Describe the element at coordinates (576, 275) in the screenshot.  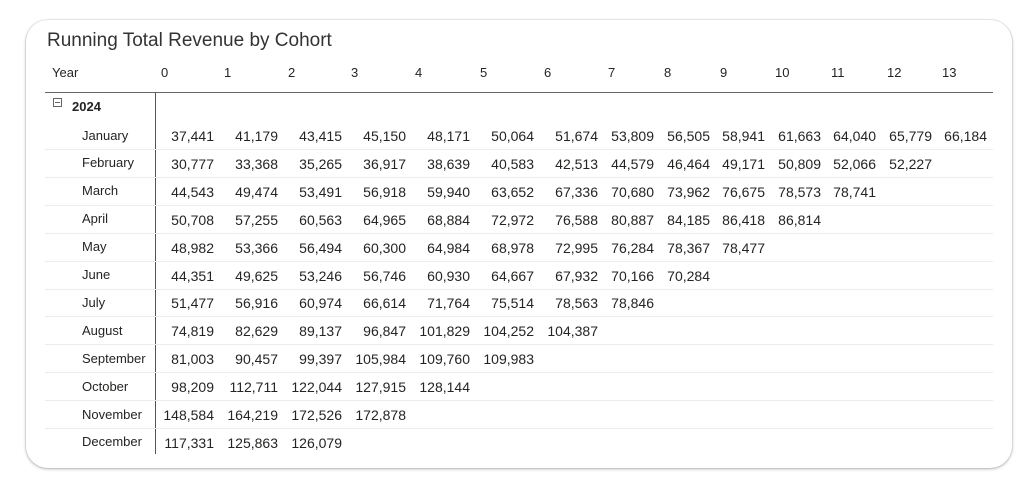
I see `table-cell: 67,932` at that location.